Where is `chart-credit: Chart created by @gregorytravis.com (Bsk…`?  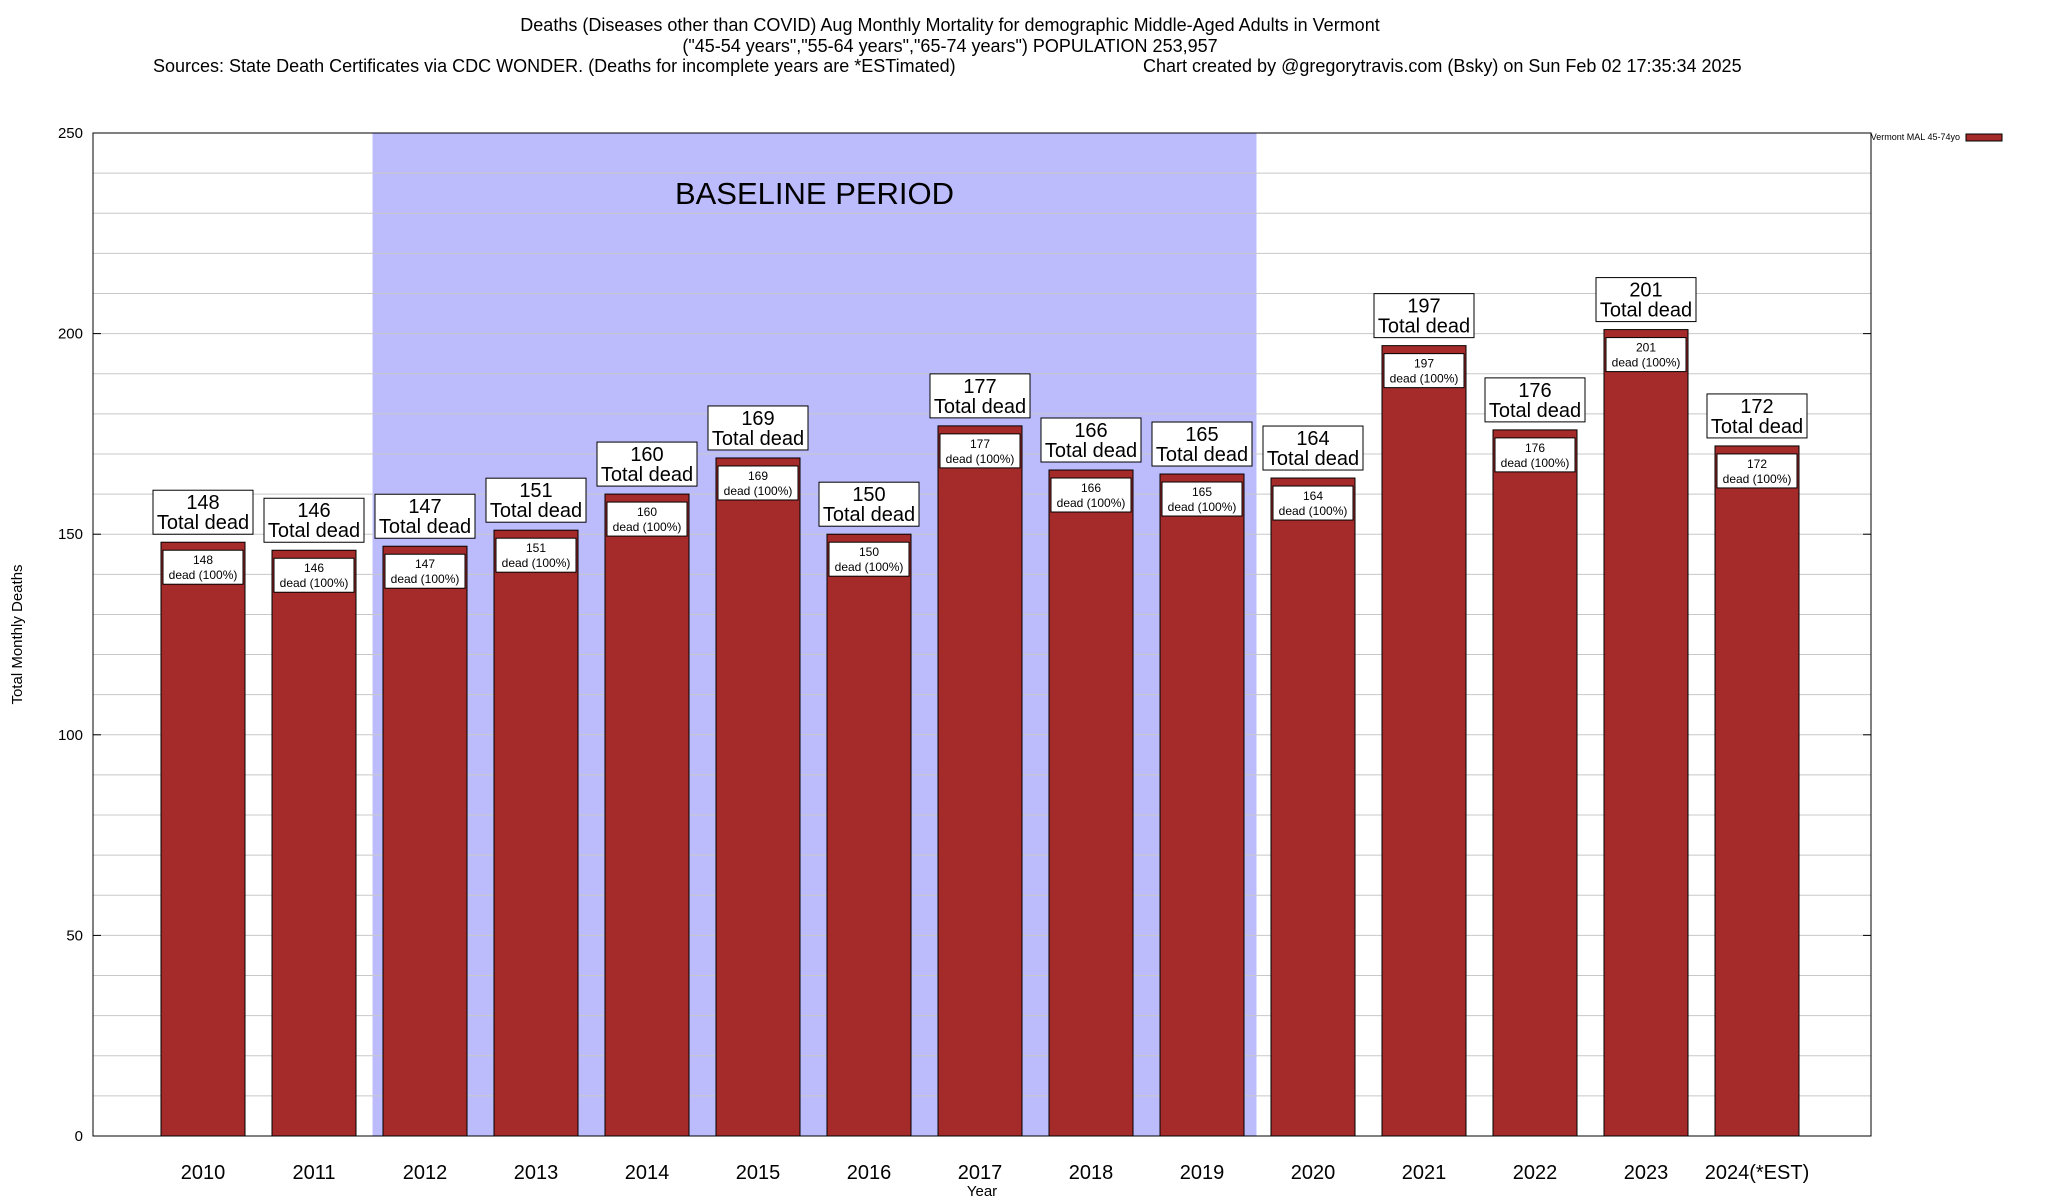 chart-credit: Chart created by @gregorytravis.com (Bsk… is located at coordinates (1442, 66).